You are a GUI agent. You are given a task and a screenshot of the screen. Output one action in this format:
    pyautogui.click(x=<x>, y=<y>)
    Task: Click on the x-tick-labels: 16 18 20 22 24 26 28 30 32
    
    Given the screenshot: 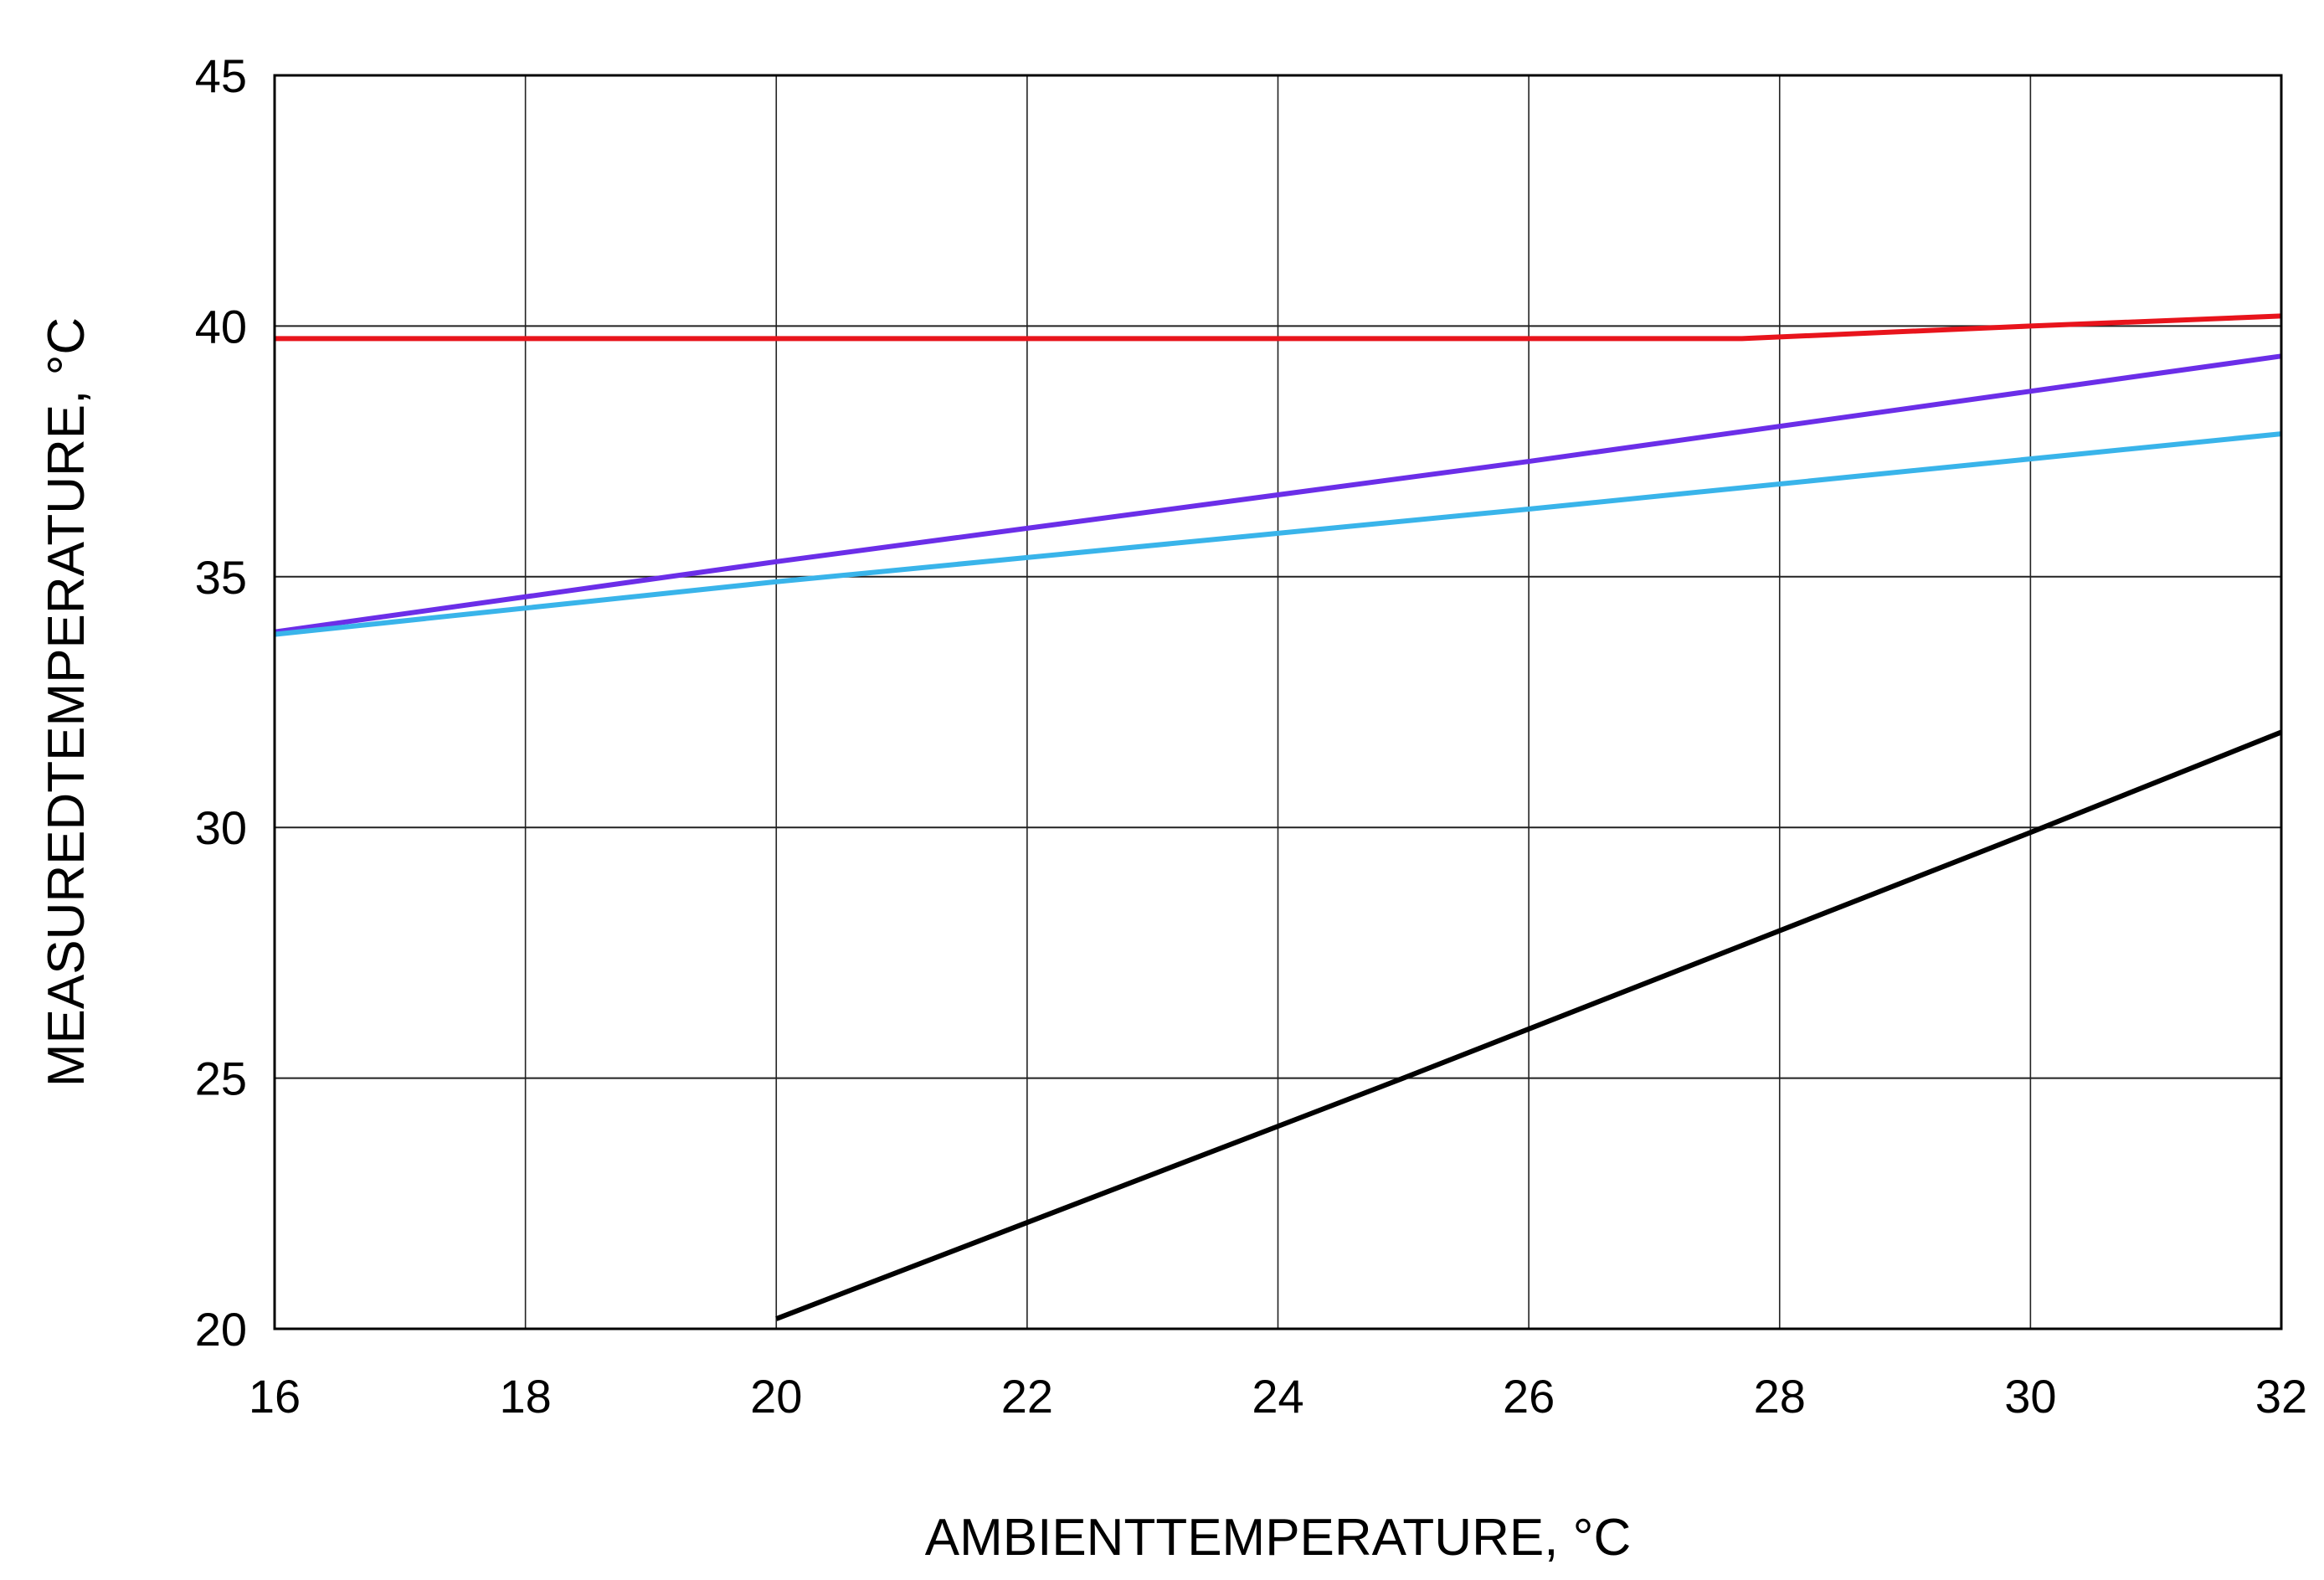 What is the action you would take?
    pyautogui.click(x=1278, y=1396)
    